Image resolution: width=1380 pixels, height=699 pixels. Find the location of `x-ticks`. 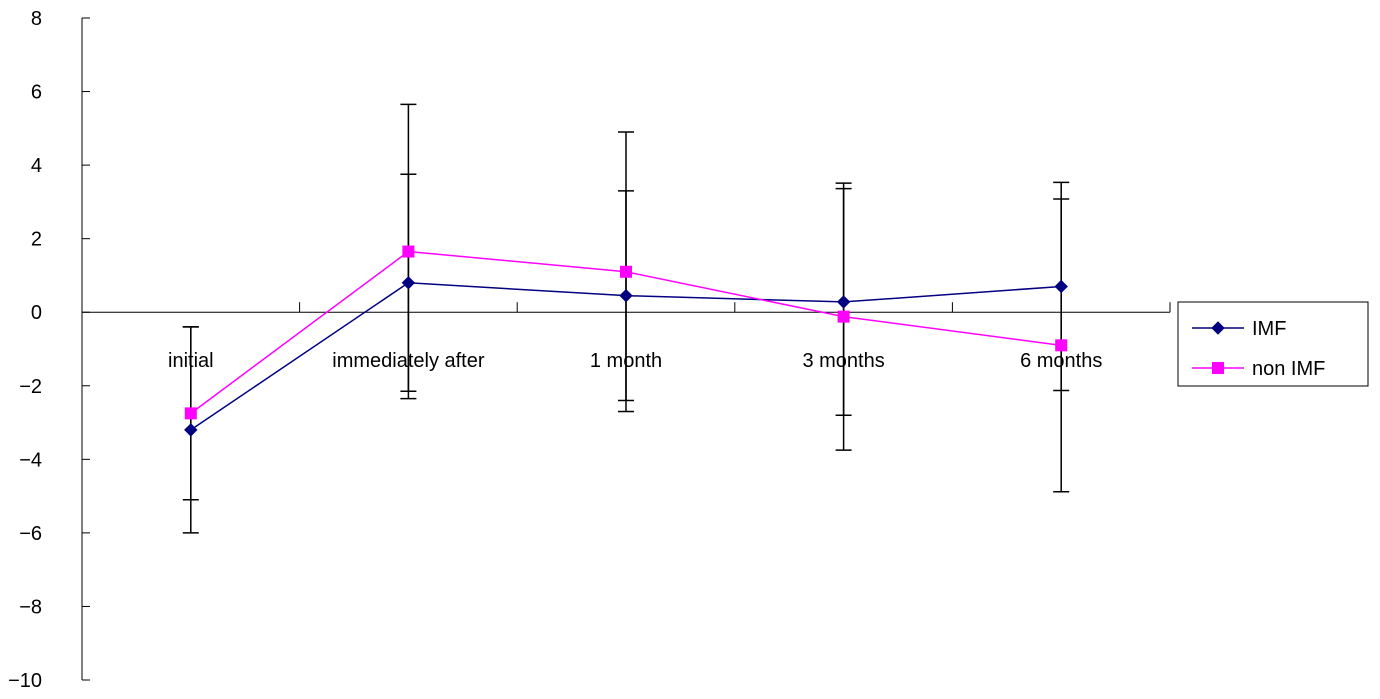

x-ticks is located at coordinates (735, 307).